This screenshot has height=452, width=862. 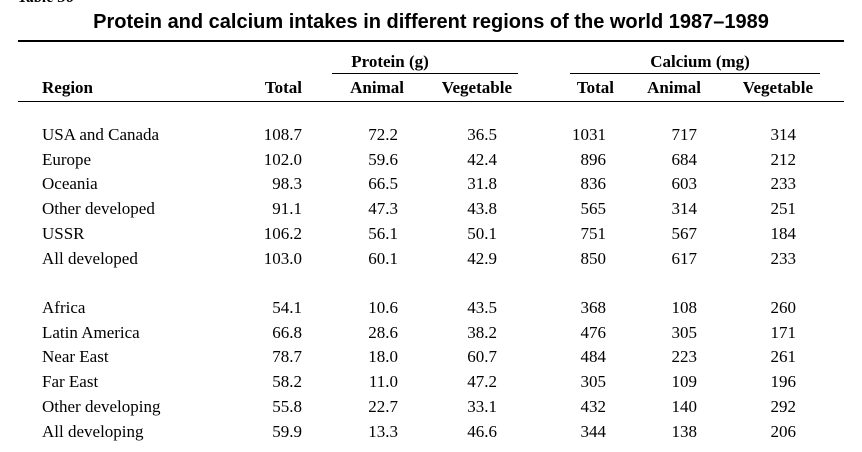 I want to click on value-cell: 617, so click(x=684, y=258).